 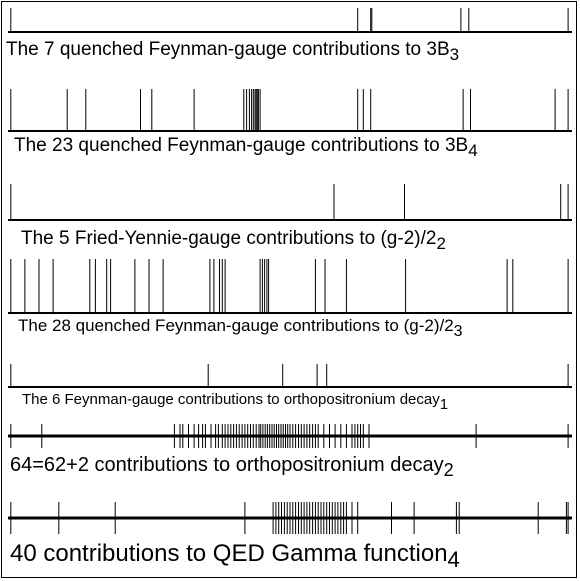 What do you see at coordinates (289, 375) in the screenshot?
I see `panel-orthopositronium-1-marks` at bounding box center [289, 375].